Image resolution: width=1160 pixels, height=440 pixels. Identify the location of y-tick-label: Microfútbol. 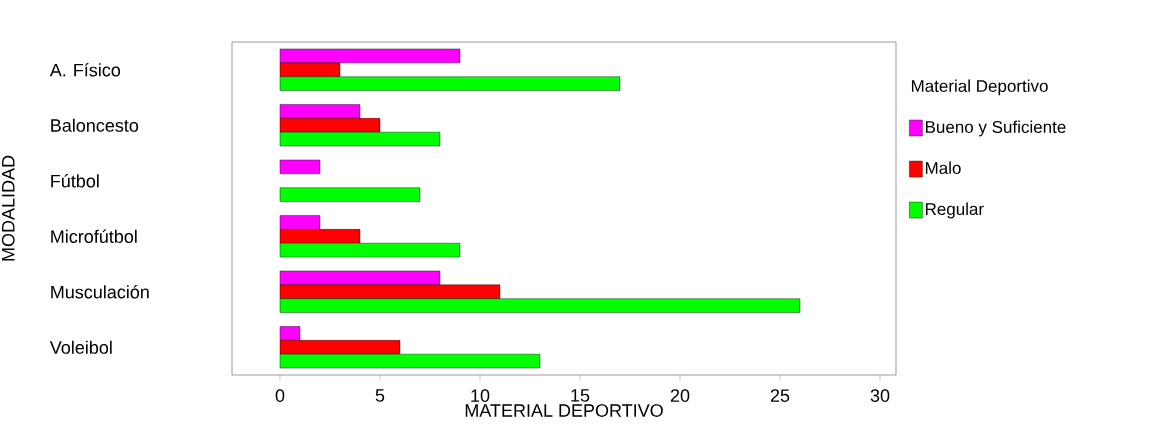
(94, 236).